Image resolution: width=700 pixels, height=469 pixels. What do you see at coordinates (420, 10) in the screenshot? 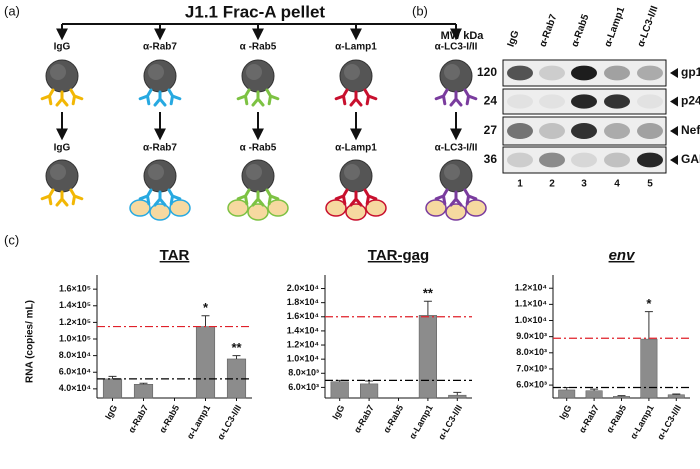
I see `panel-label: (b)` at bounding box center [420, 10].